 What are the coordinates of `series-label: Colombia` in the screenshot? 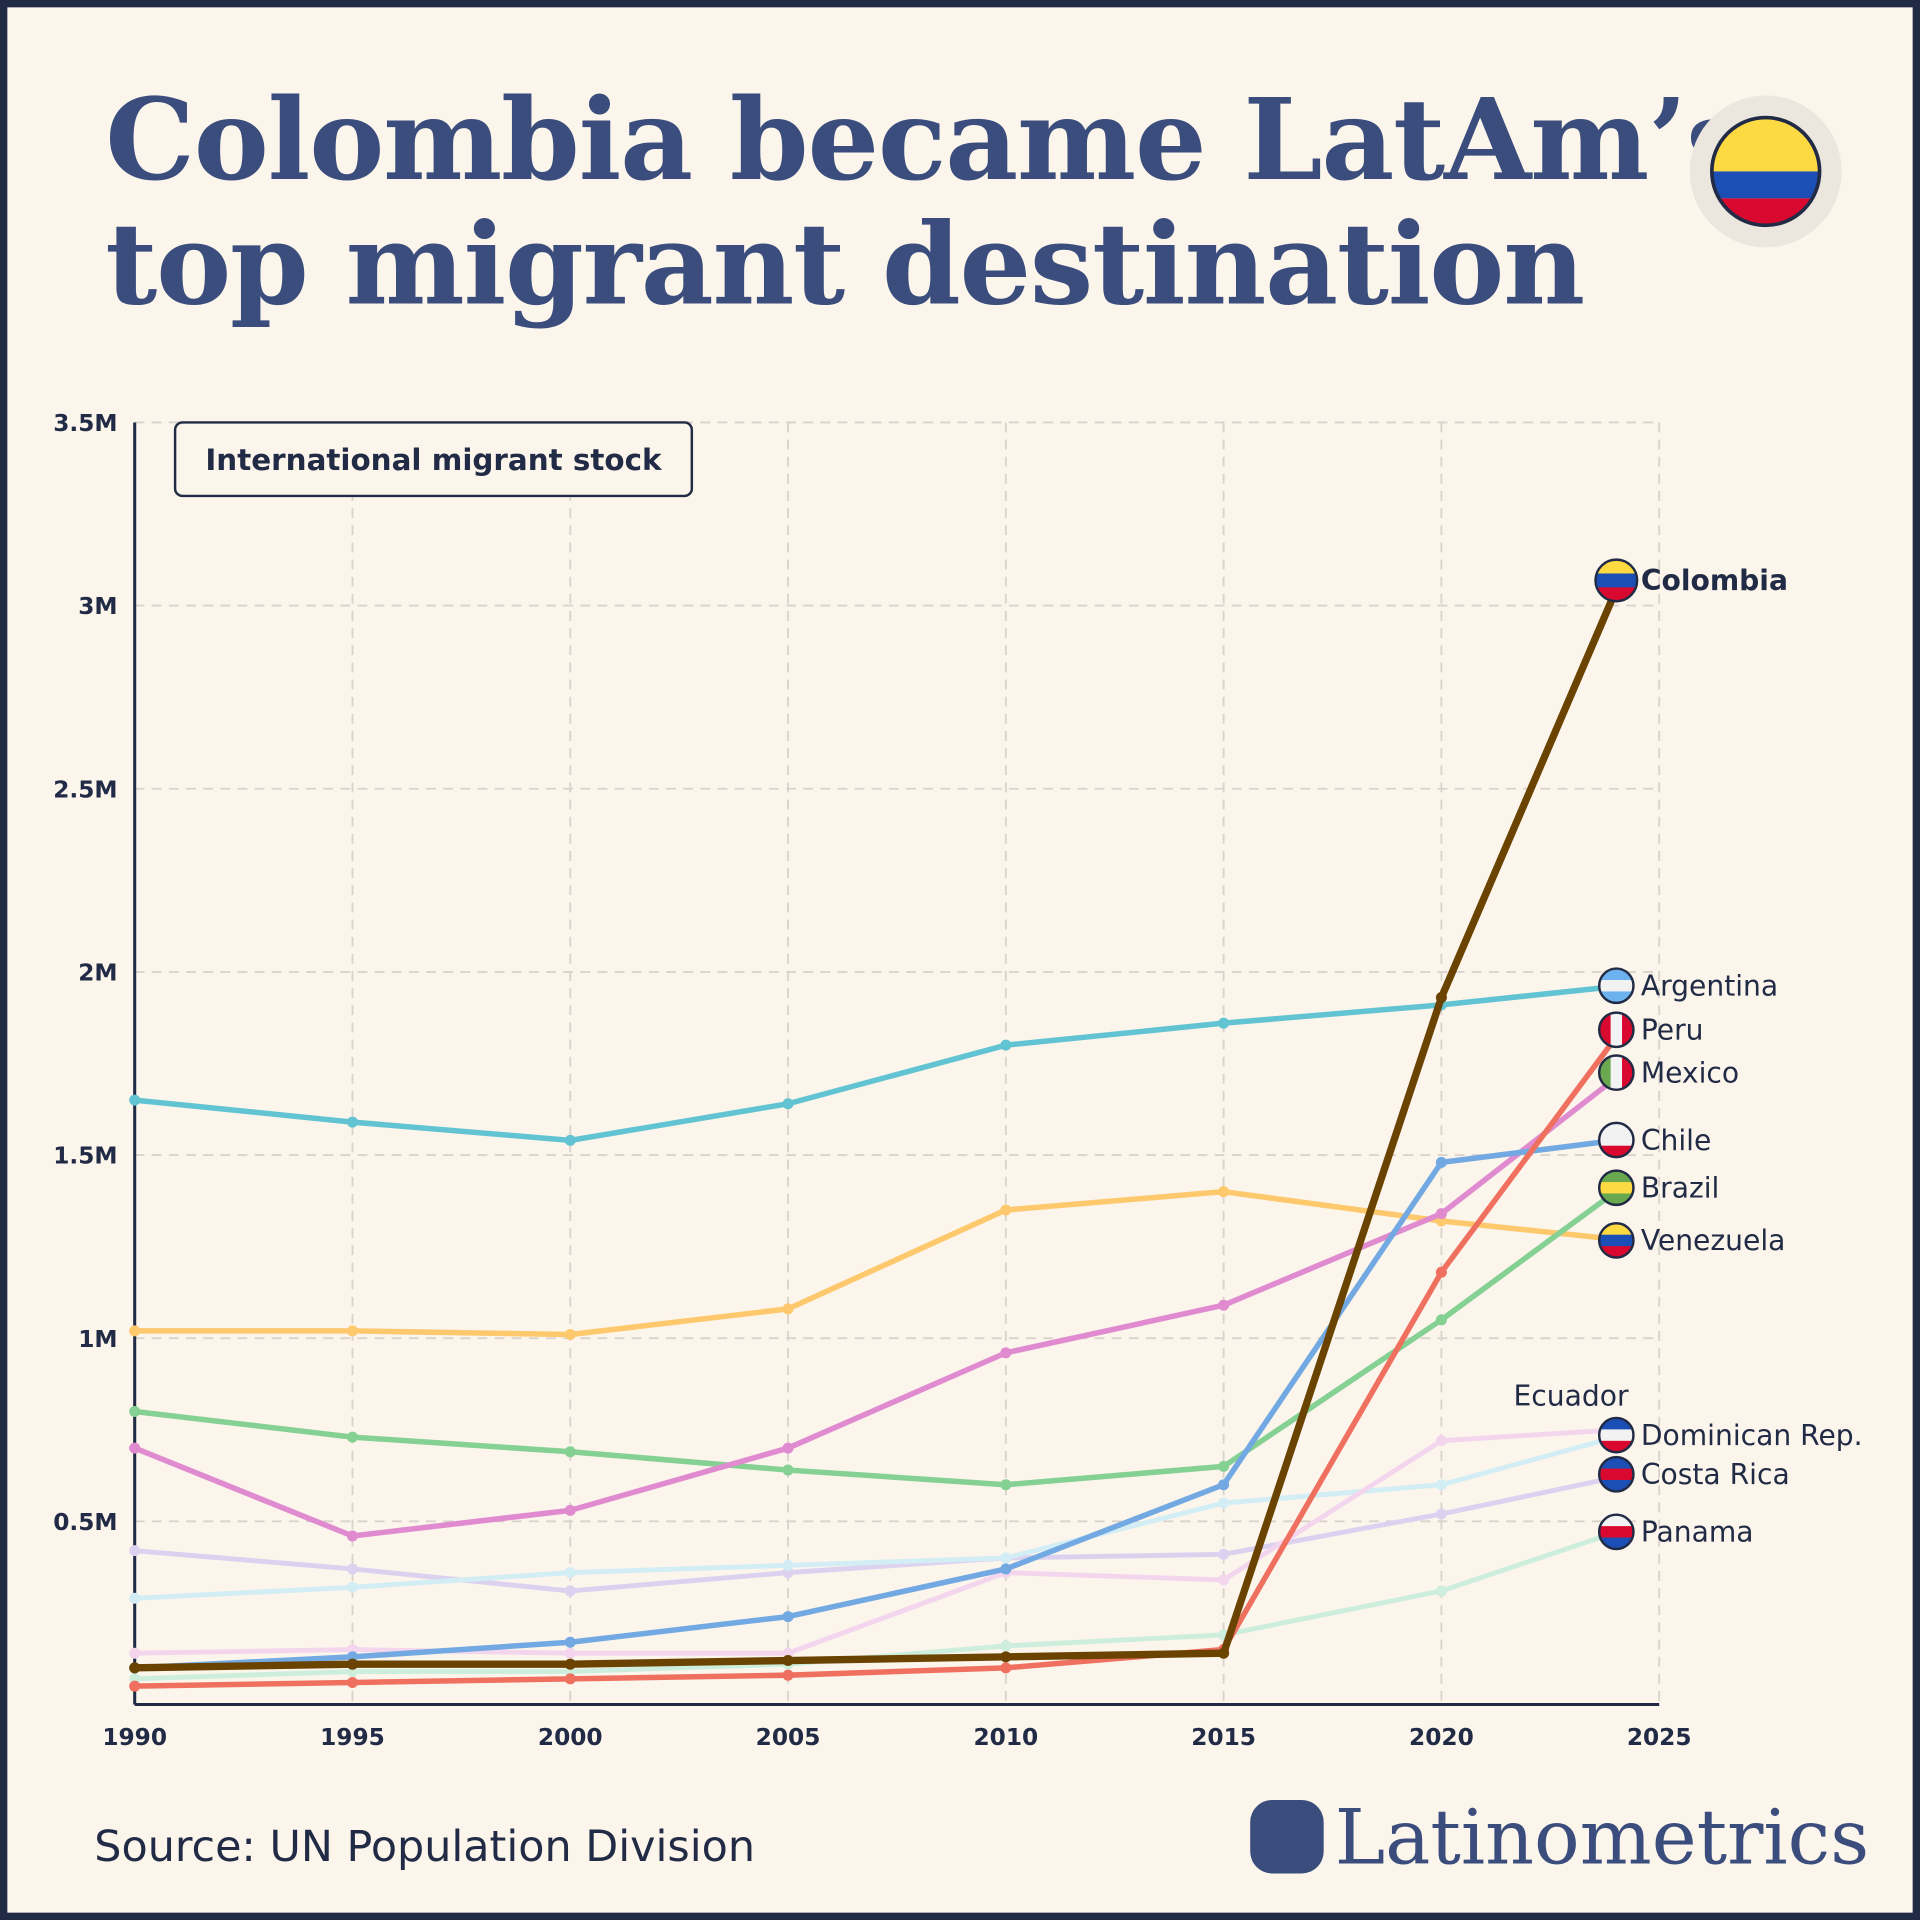 It's located at (1714, 580).